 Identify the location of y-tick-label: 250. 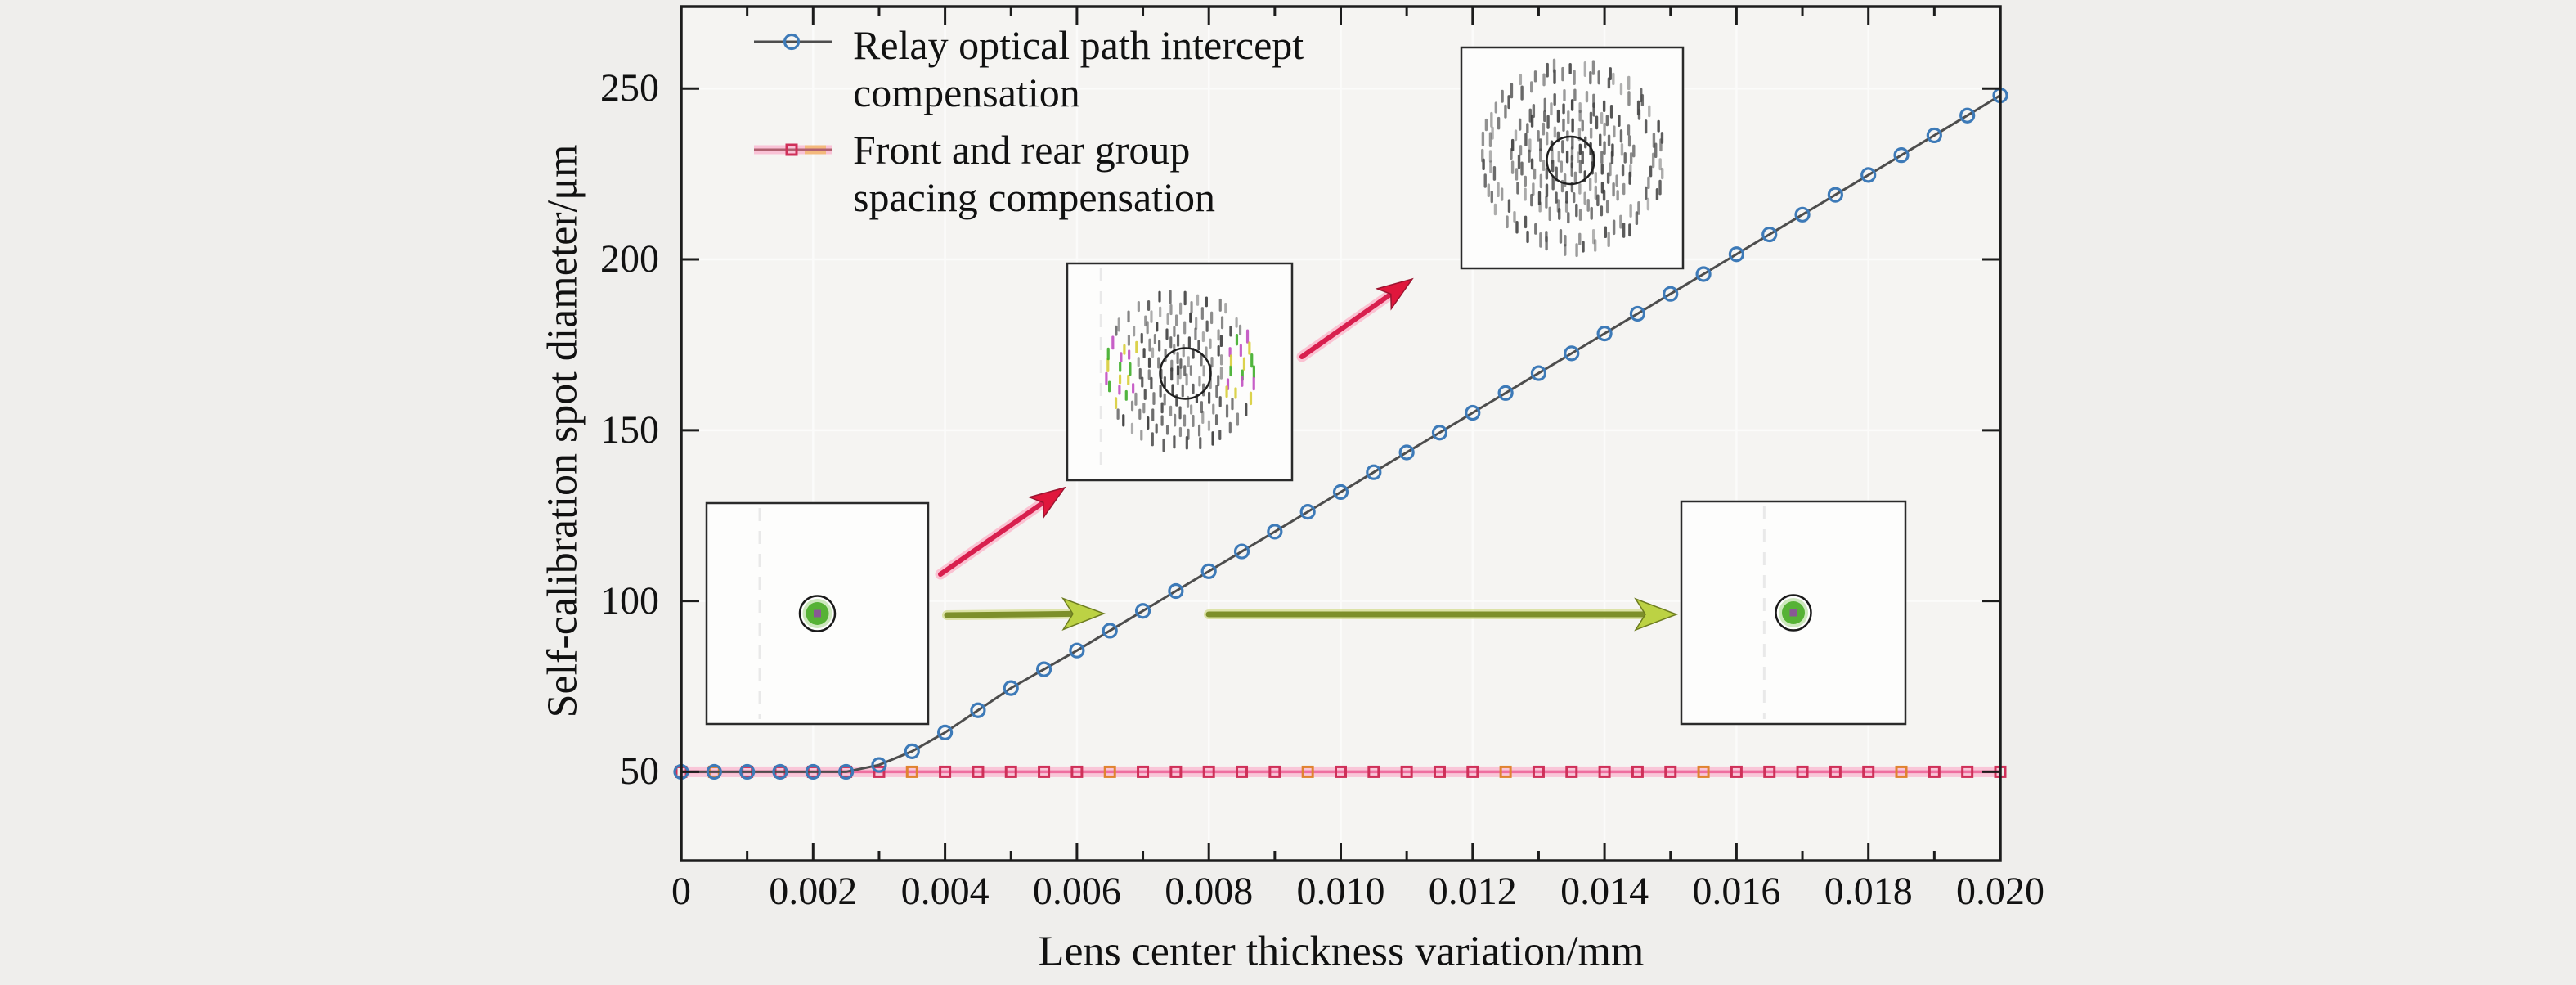
(629, 88).